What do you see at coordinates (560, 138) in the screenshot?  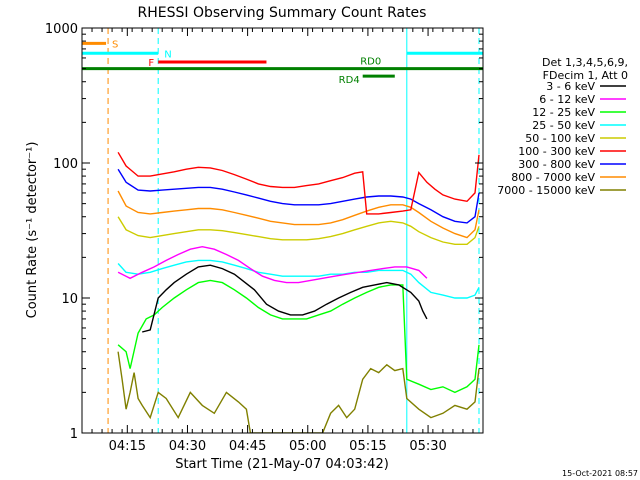 I see `legend-entry-label: 50 - 100 keV` at bounding box center [560, 138].